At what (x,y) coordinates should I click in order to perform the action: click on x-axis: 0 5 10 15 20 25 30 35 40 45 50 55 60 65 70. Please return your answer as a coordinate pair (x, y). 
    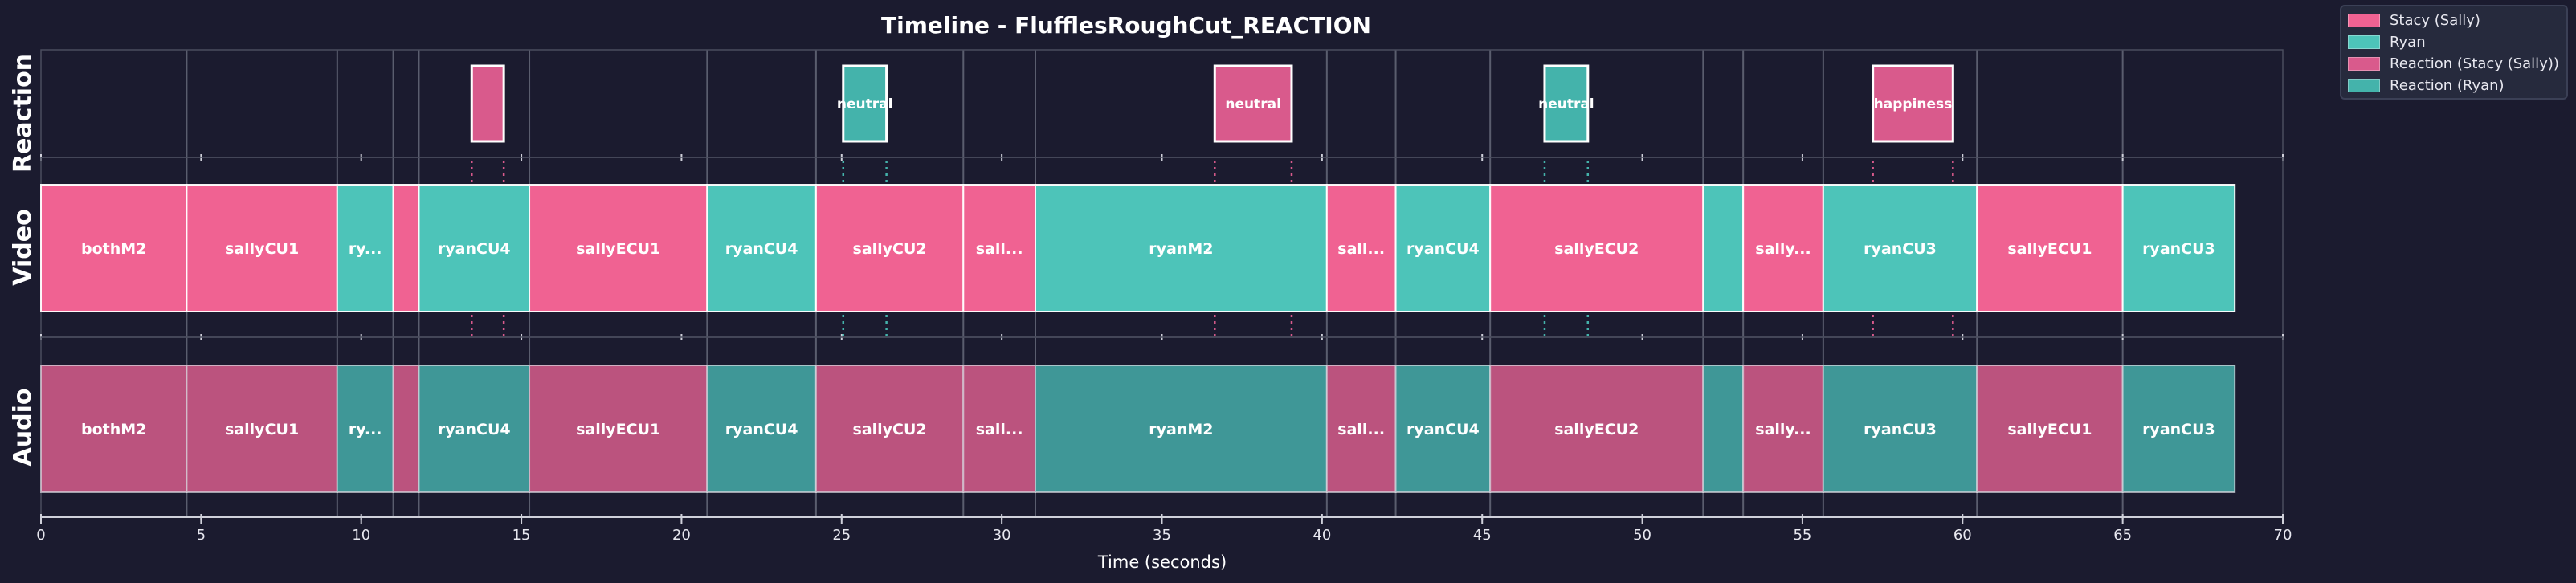
    Looking at the image, I should click on (1164, 530).